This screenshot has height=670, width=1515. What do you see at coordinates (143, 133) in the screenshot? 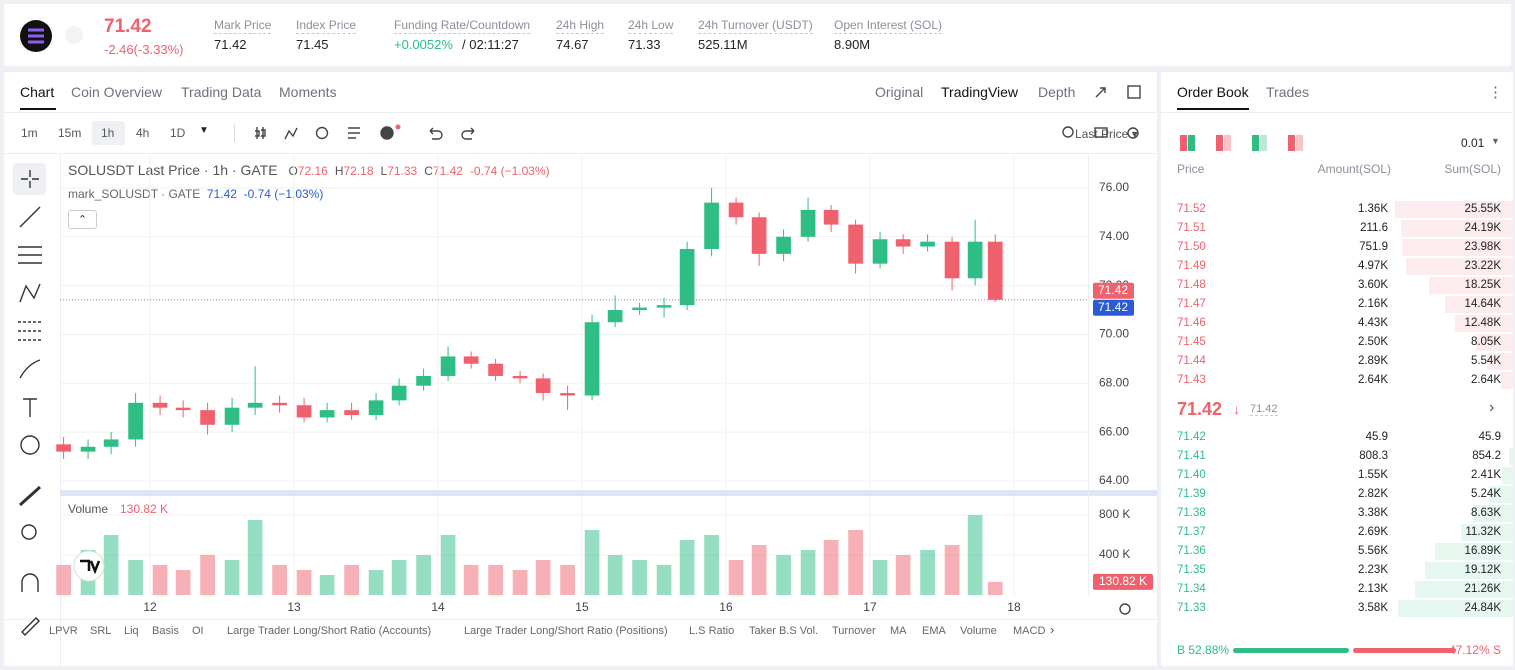
I see `interval: 4h` at bounding box center [143, 133].